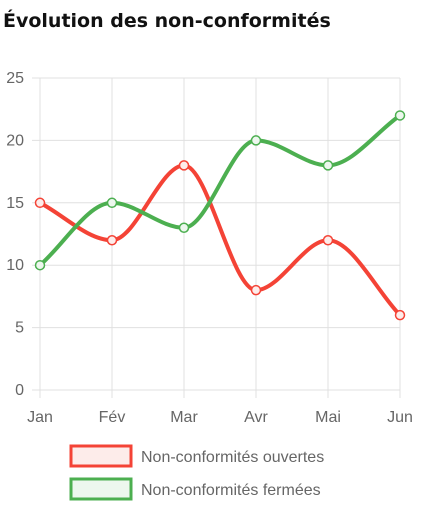 The image size is (435, 507). Describe the element at coordinates (231, 490) in the screenshot. I see `legend-label: Non-conformités fermées` at that location.